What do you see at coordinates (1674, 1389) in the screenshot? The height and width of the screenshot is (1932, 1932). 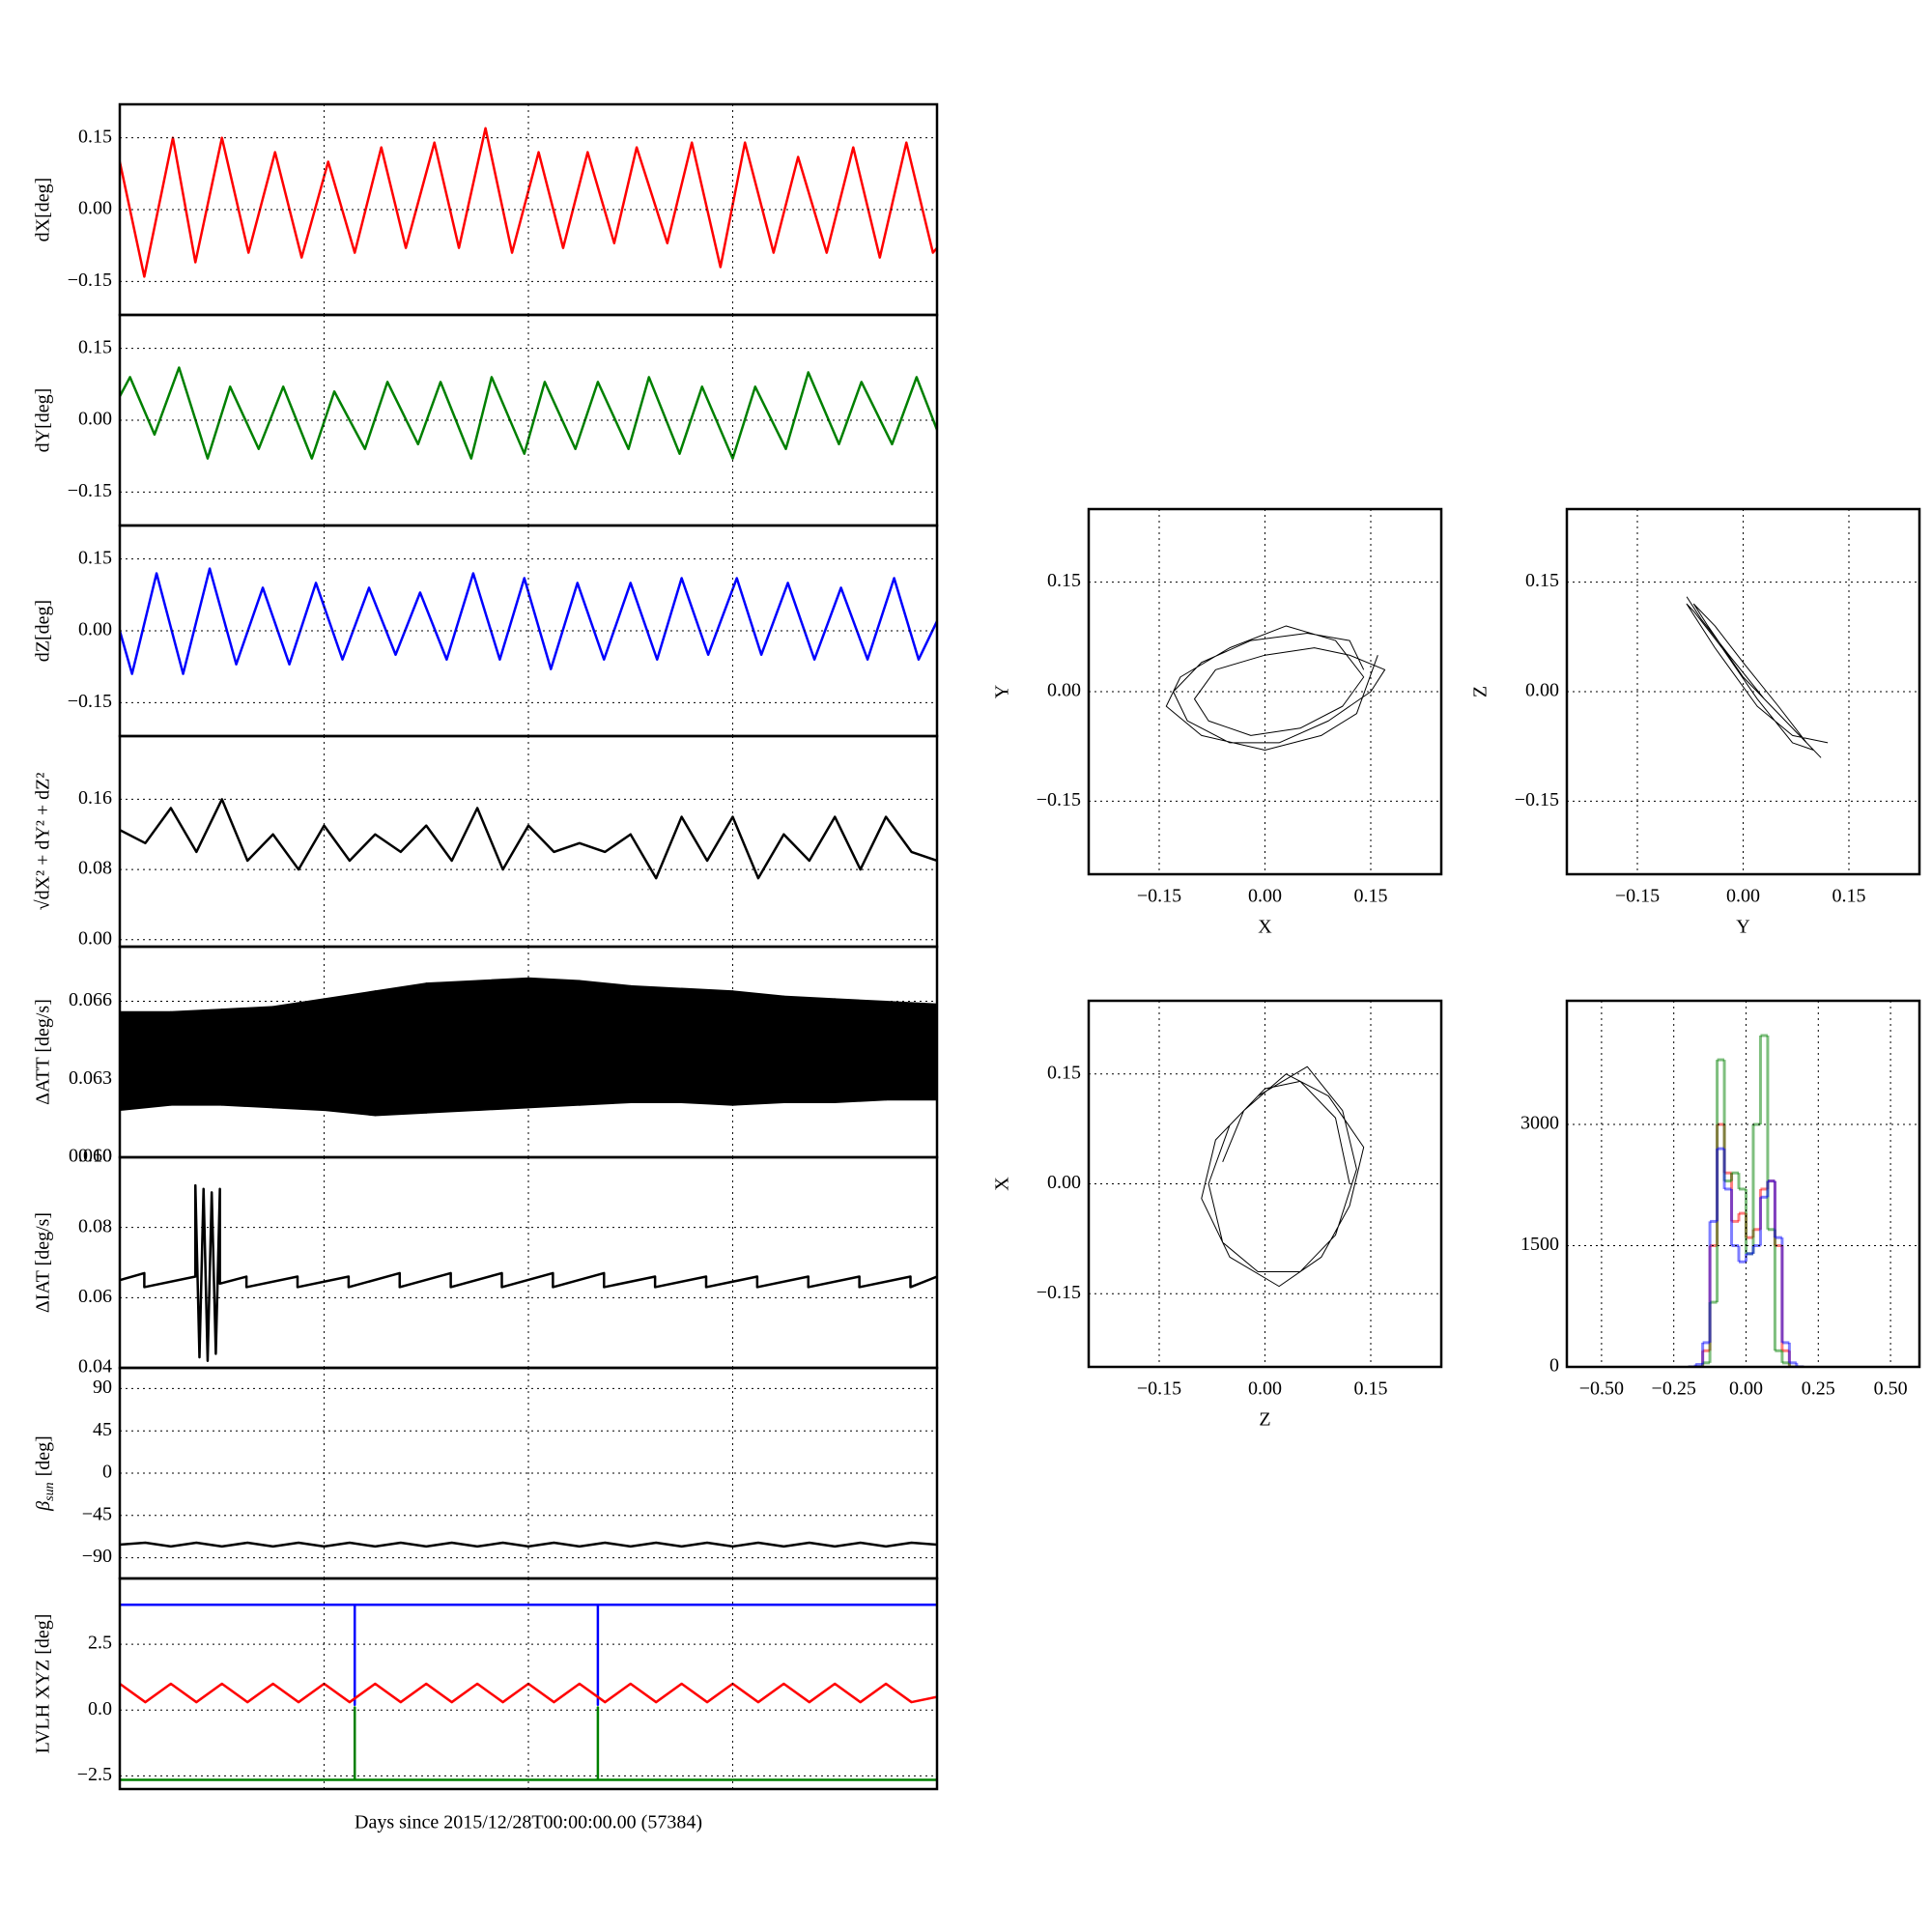 I see `x-tick-label: −0.25` at bounding box center [1674, 1389].